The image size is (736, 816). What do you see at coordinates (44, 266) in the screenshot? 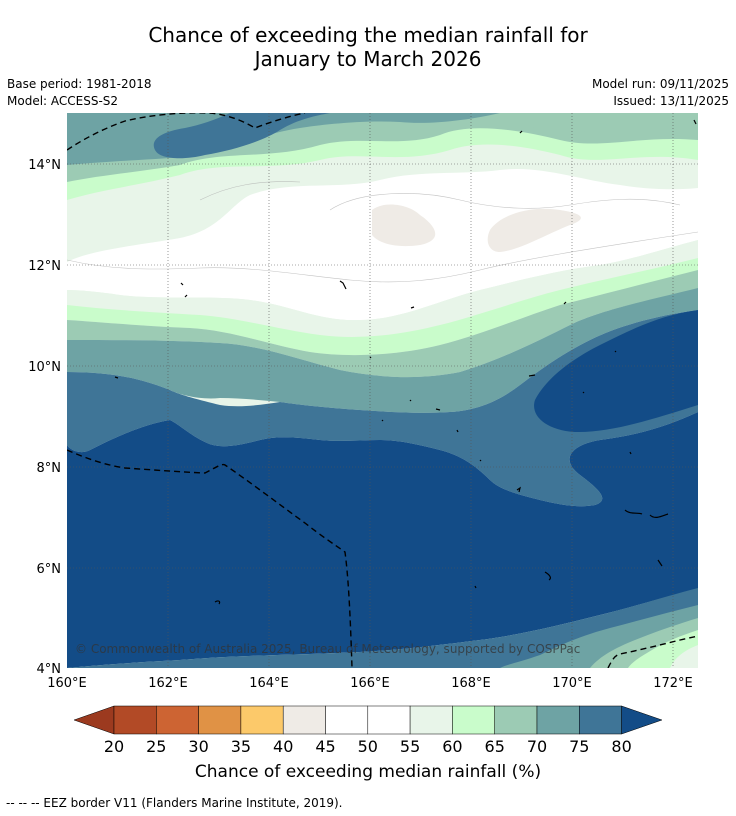
I see `y-tick-label: 12°N` at bounding box center [44, 266].